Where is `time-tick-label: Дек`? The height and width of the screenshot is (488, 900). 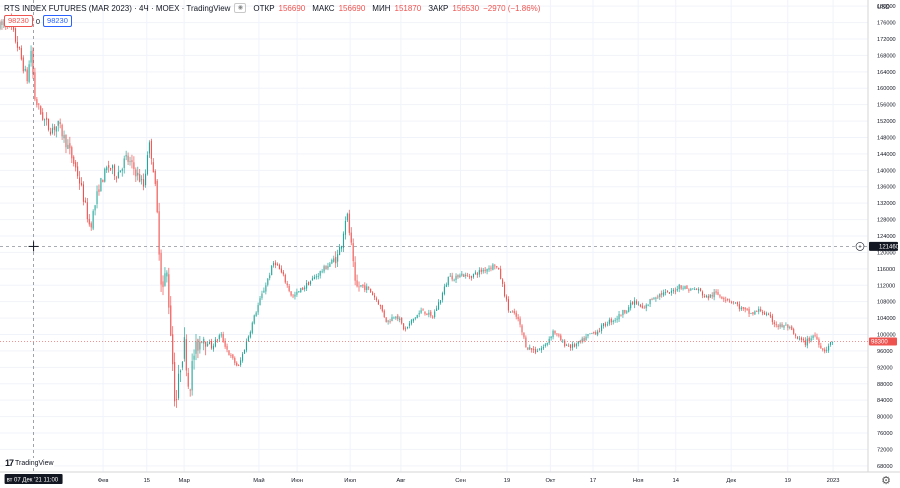
time-tick-label: Дек is located at coordinates (731, 481).